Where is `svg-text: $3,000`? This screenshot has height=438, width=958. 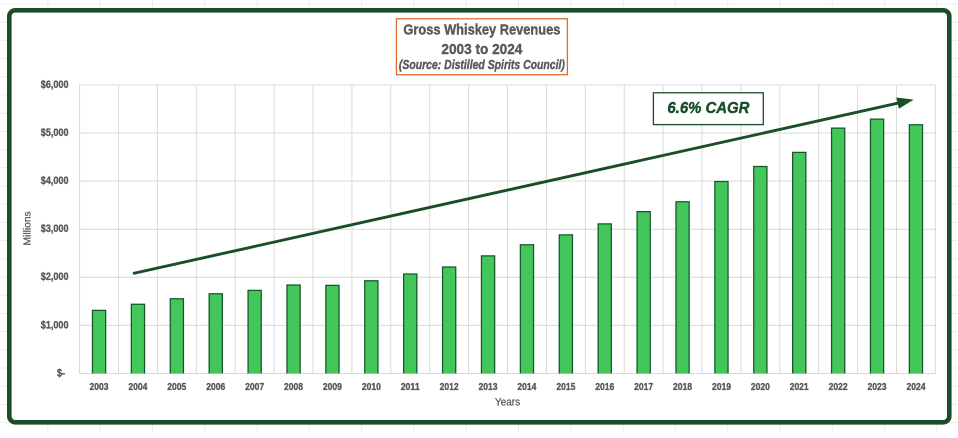
svg-text: $3,000 is located at coordinates (55, 229).